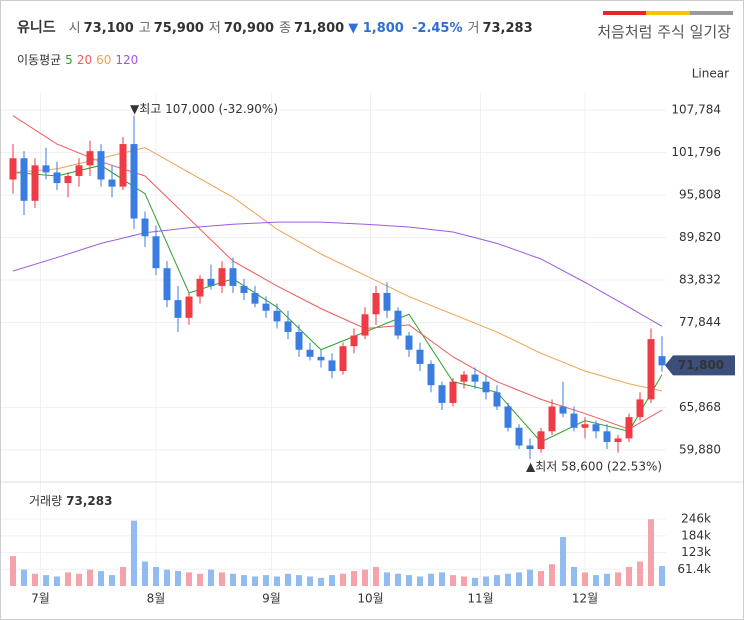  Describe the element at coordinates (376, 28) in the screenshot. I see `change: ▼ 1,800` at that location.